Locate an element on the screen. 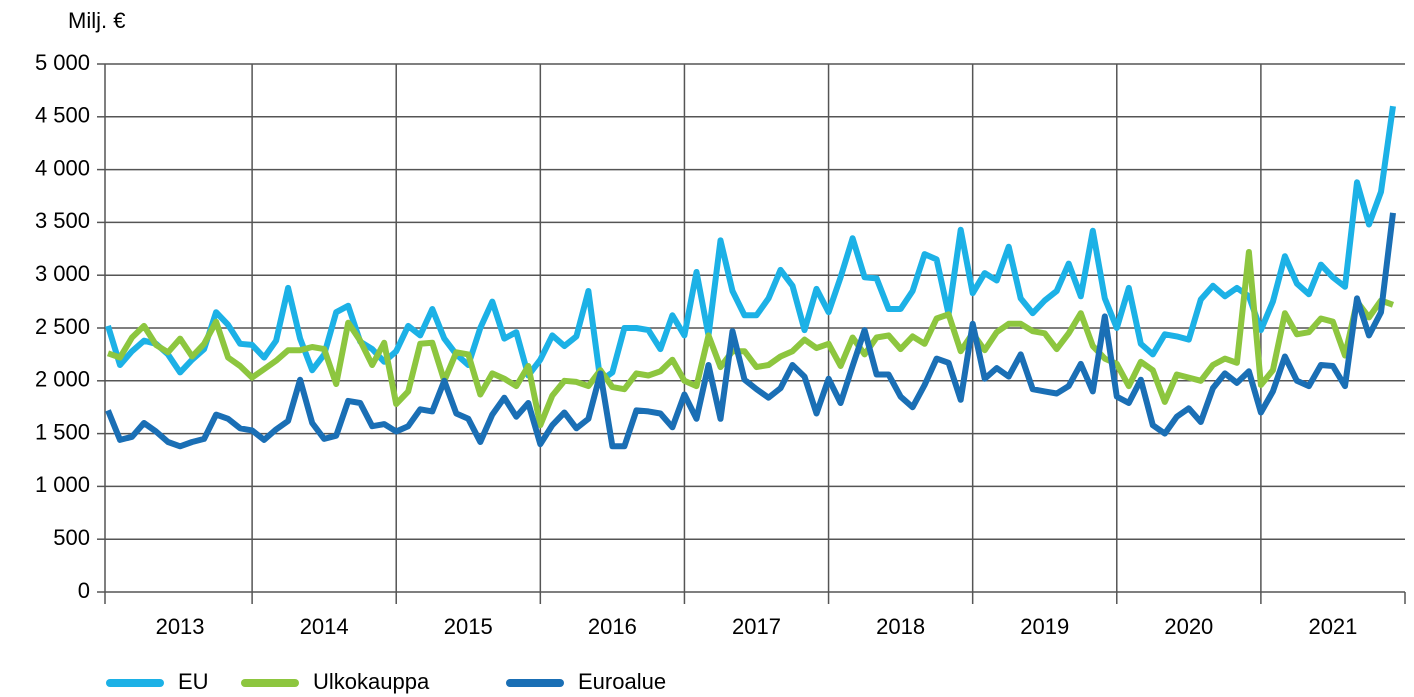 This screenshot has height=697, width=1414. x-tick-label: 2021 is located at coordinates (1332, 626).